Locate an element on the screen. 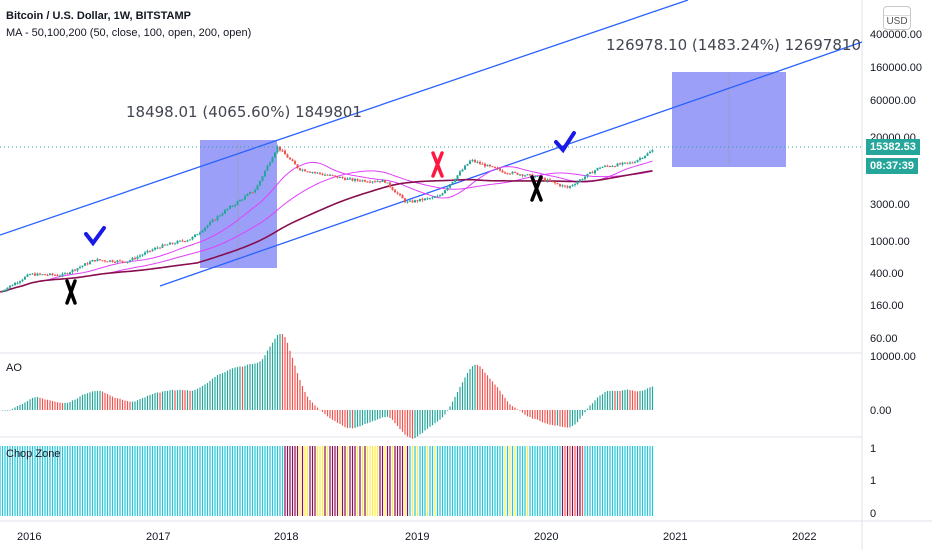 The image size is (932, 550). chop-axis: 1 1 0 is located at coordinates (873, 481).